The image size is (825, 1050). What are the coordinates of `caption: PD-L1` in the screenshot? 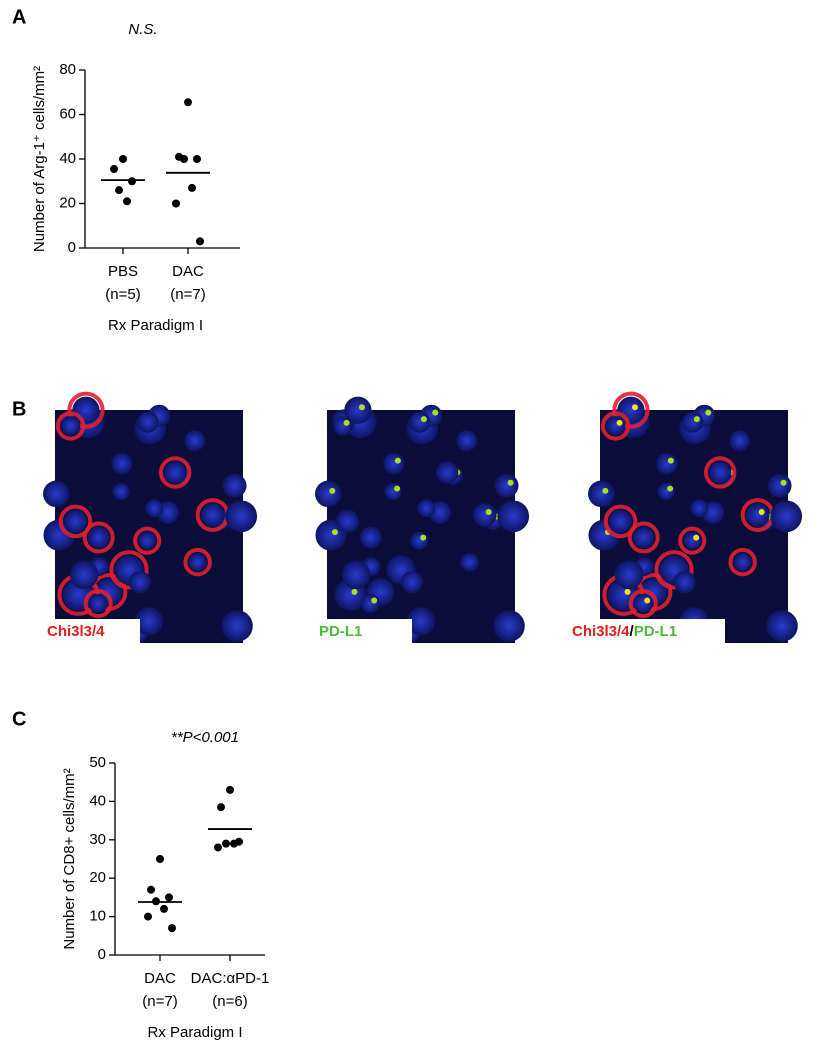 It's located at (340, 631).